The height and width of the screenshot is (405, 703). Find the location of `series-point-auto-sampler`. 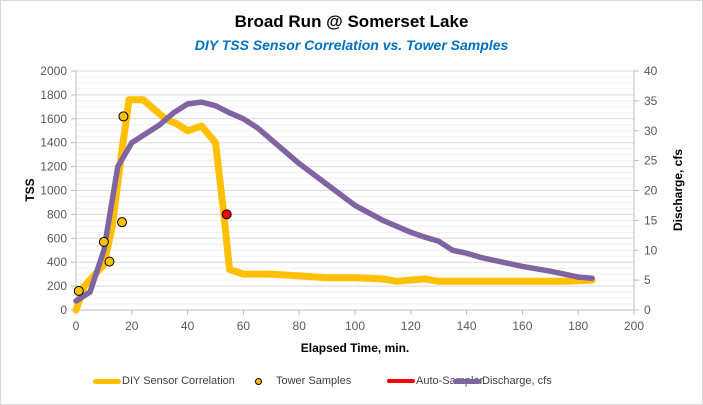

series-point-auto-sampler is located at coordinates (226, 214).